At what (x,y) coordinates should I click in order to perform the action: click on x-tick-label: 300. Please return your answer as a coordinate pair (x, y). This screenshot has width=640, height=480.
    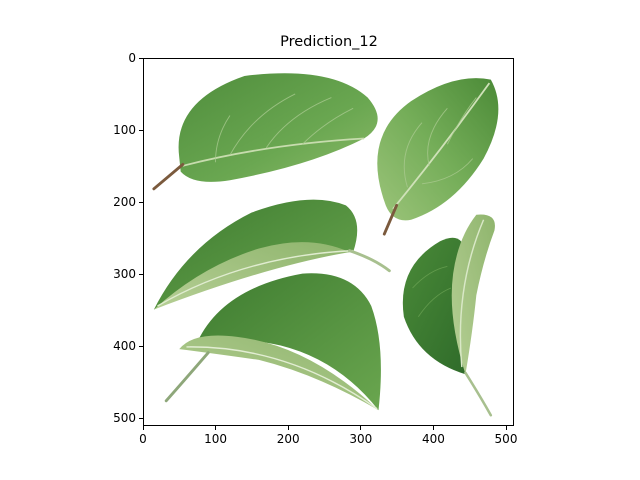
    Looking at the image, I should click on (361, 439).